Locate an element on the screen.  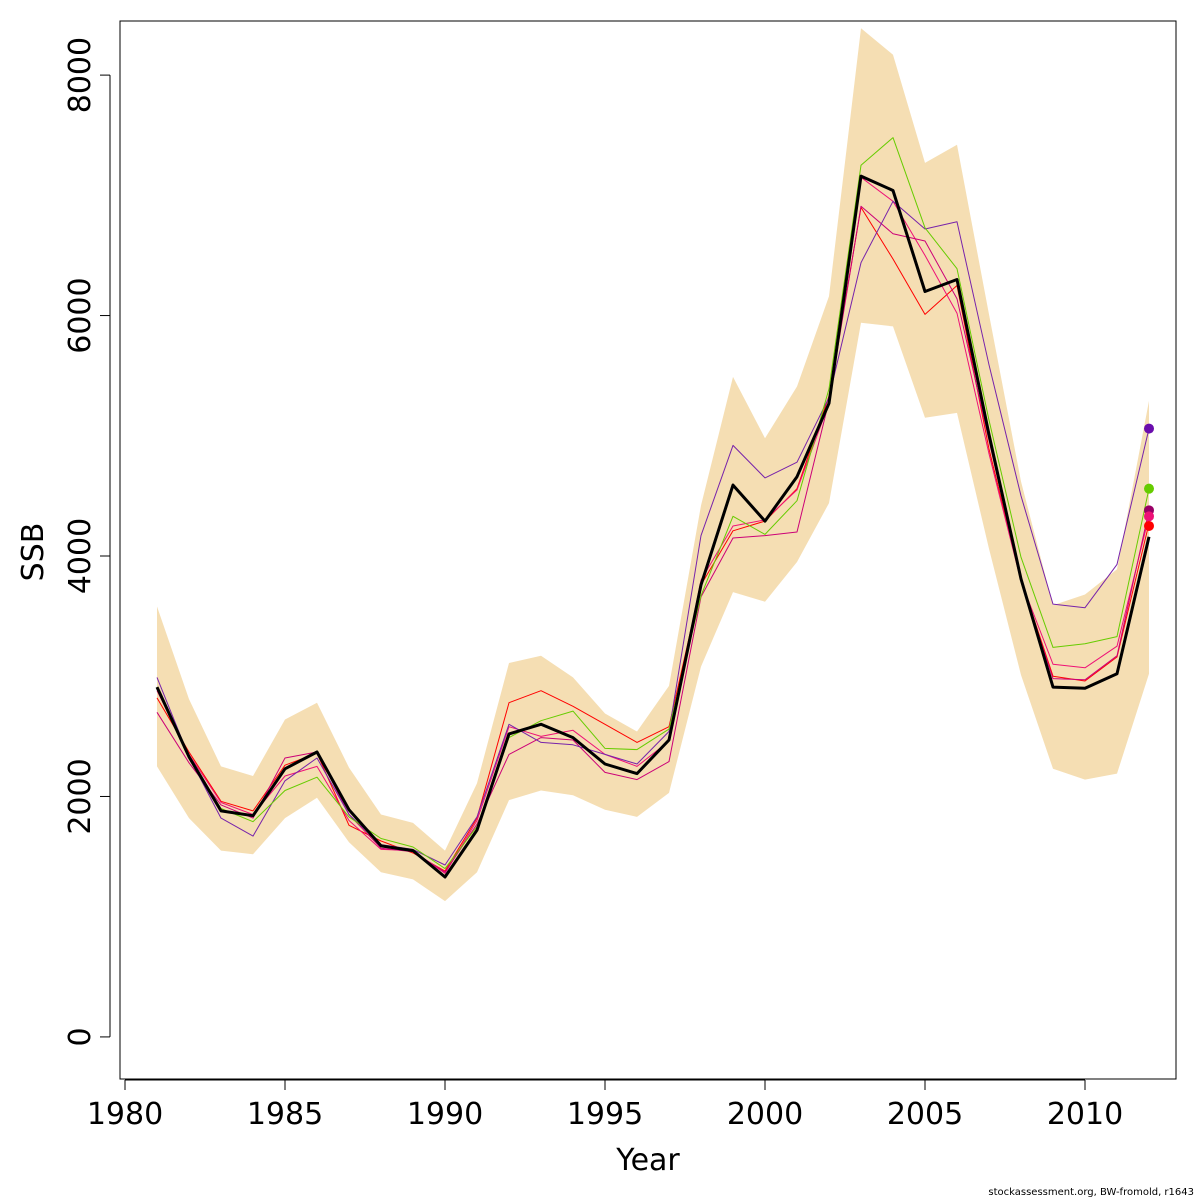
x-axis-title: Year is located at coordinates (647, 1160).